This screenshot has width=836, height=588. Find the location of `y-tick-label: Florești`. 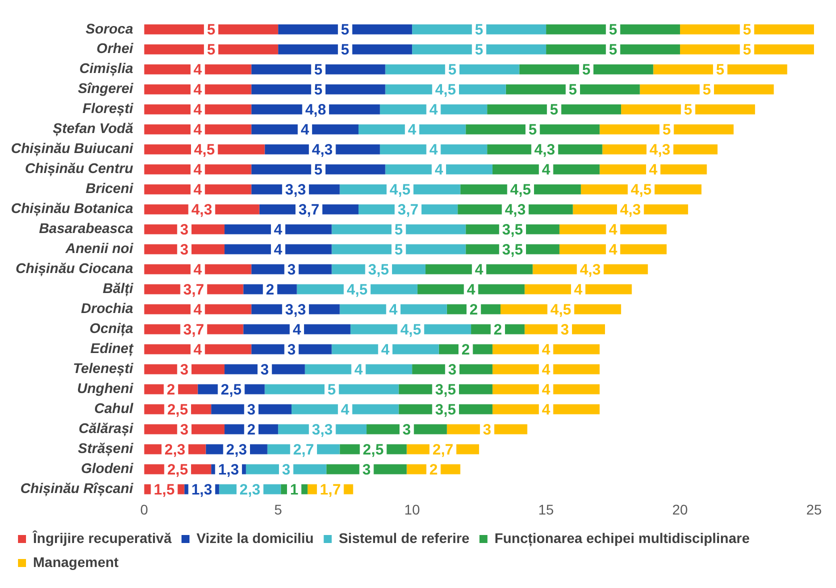

y-tick-label: Florești is located at coordinates (108, 109).